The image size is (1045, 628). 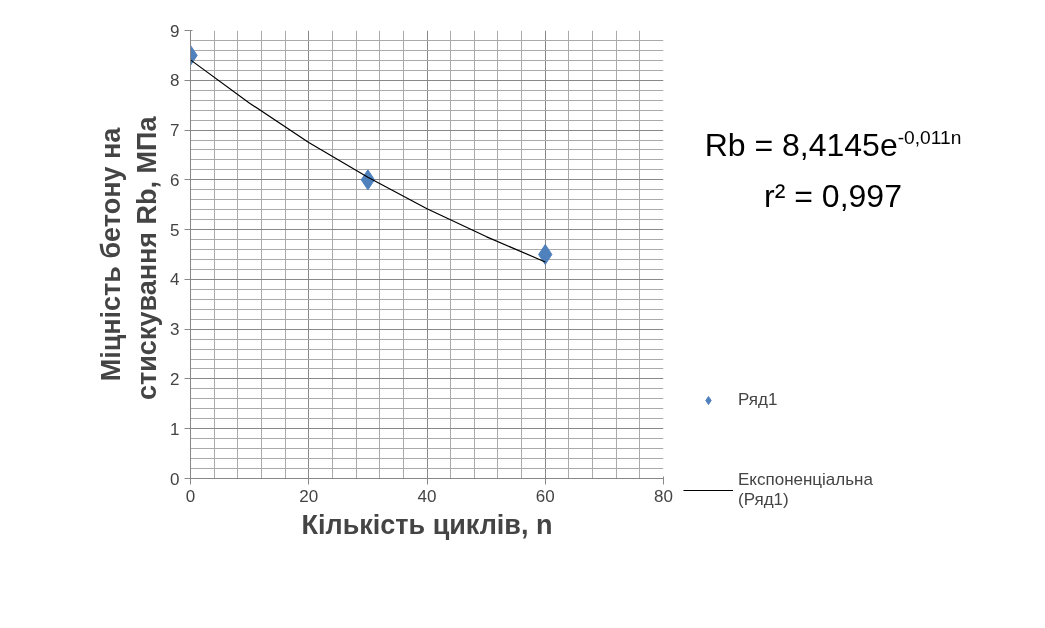 What do you see at coordinates (175, 330) in the screenshot?
I see `y-tick-label: 3` at bounding box center [175, 330].